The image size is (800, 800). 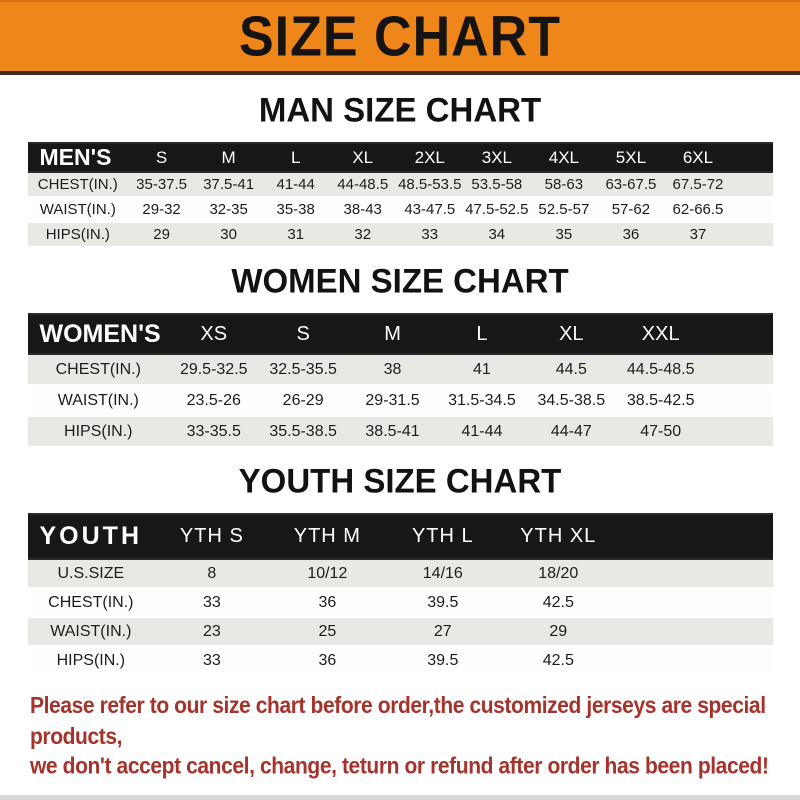 I want to click on value-cell: 32.5-35.5, so click(x=303, y=370).